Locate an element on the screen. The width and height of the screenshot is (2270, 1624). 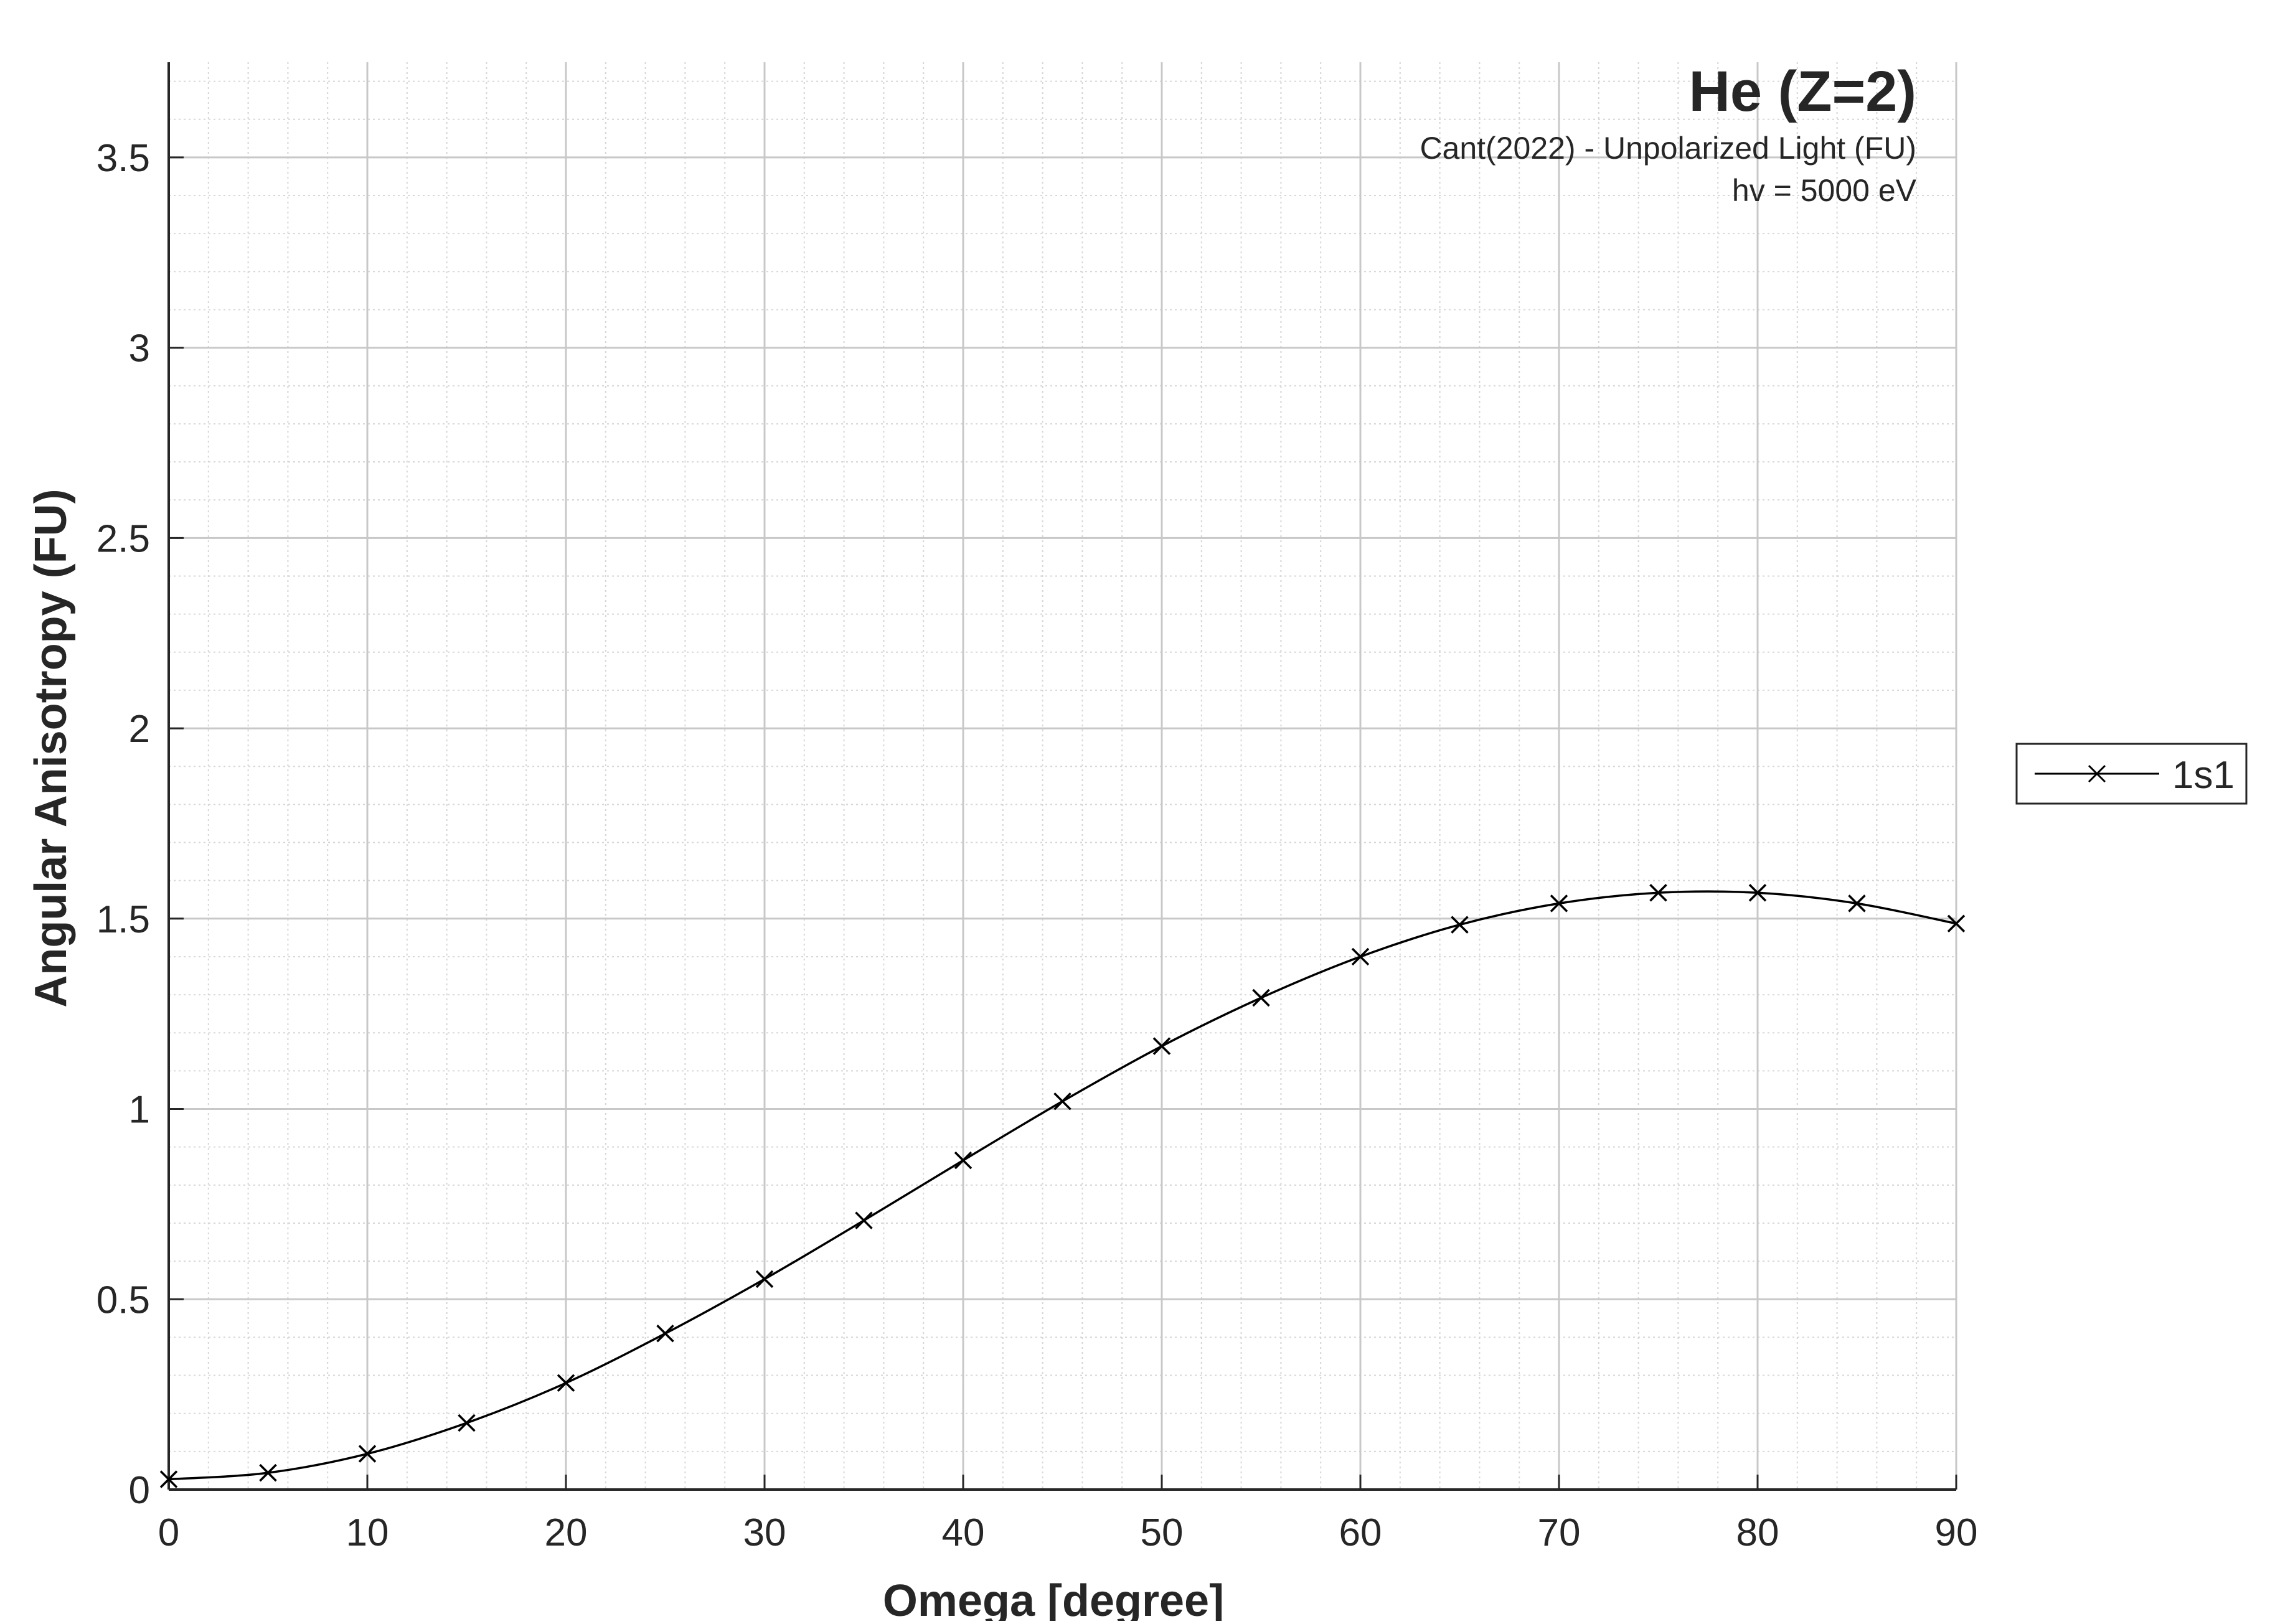
legend: 1s1 is located at coordinates (2132, 774).